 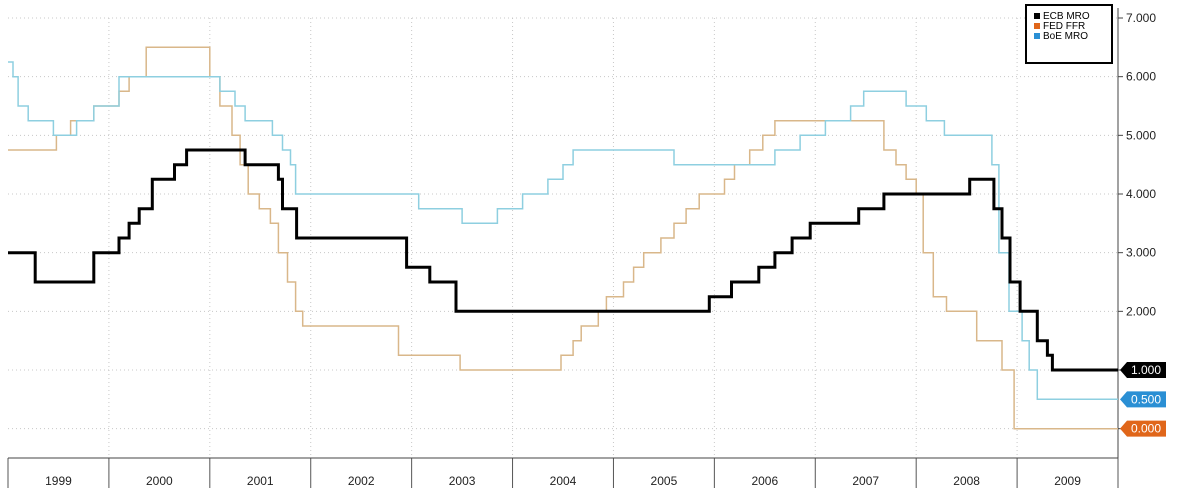 What do you see at coordinates (260, 481) in the screenshot?
I see `x-tick-label: 2001` at bounding box center [260, 481].